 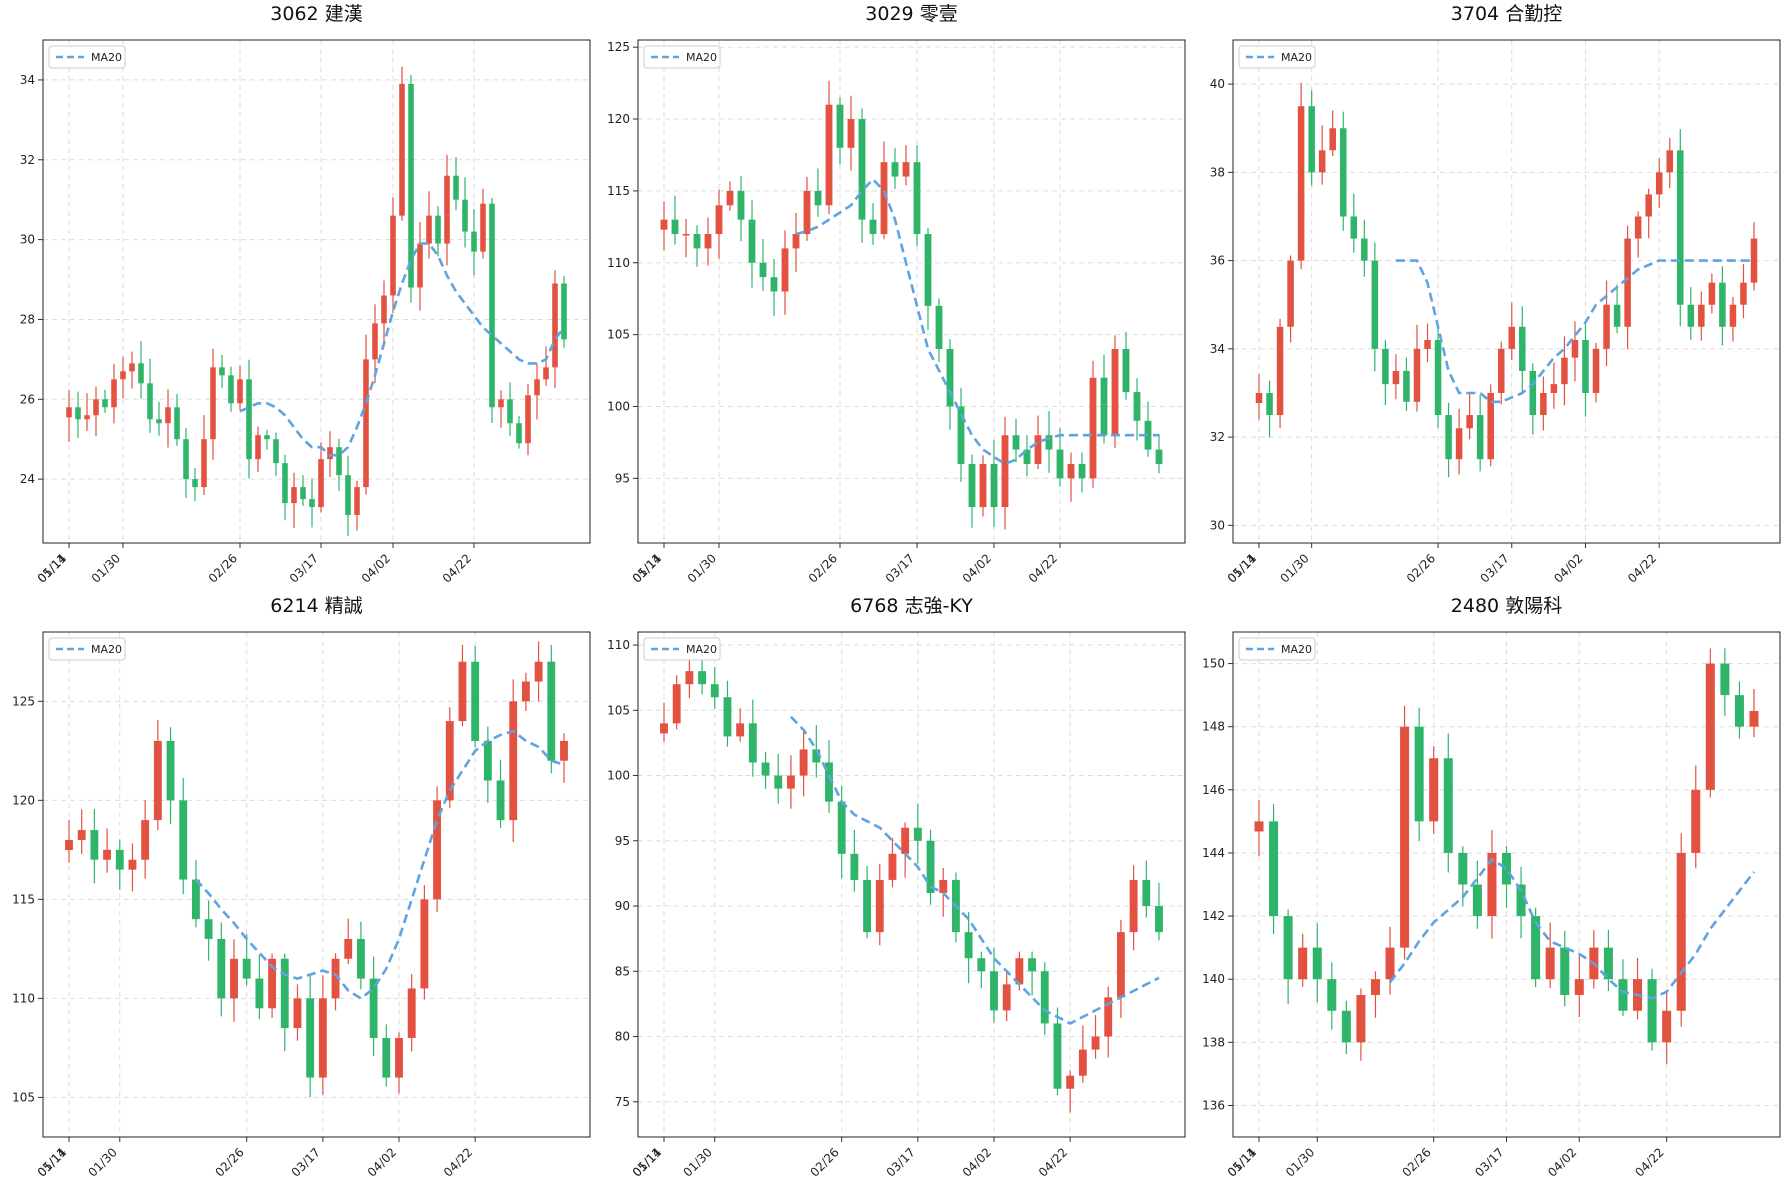 I want to click on y-tick-label: 38, so click(x=1217, y=172).